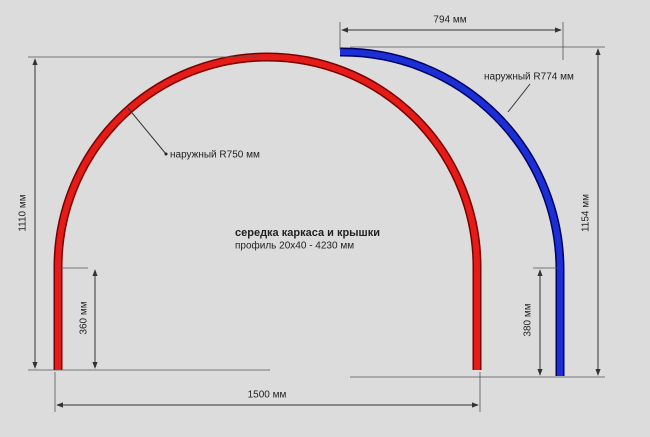 Image resolution: width=650 pixels, height=437 pixels. I want to click on leader-dot, so click(166, 154).